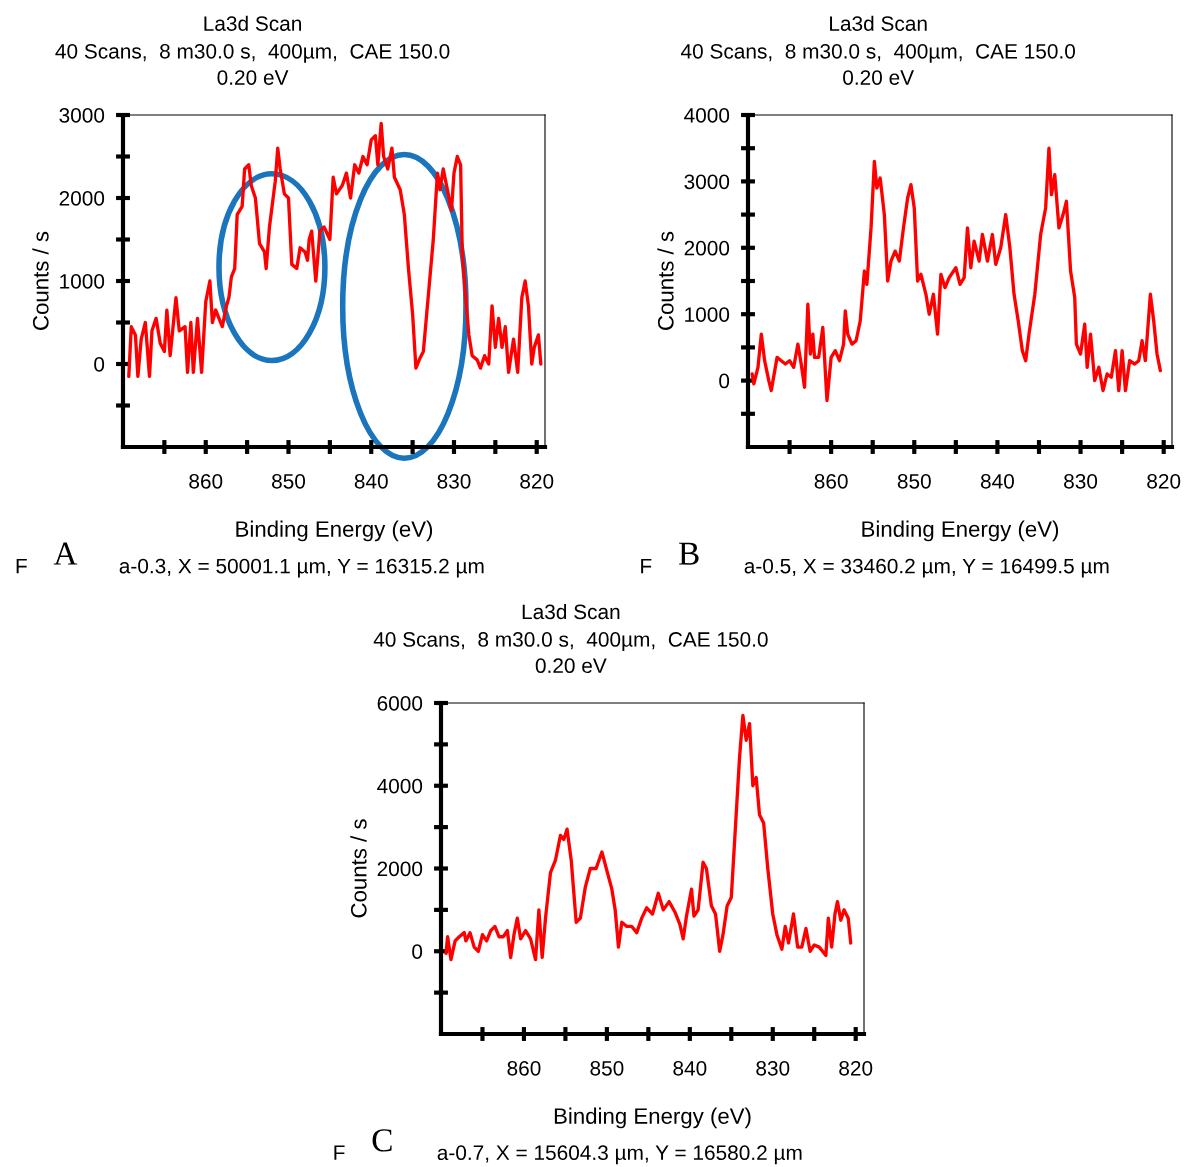 The width and height of the screenshot is (1188, 1167). I want to click on text: a-0.3, X = 50001.1 µm, Y = 16315.2 µm, so click(301, 568).